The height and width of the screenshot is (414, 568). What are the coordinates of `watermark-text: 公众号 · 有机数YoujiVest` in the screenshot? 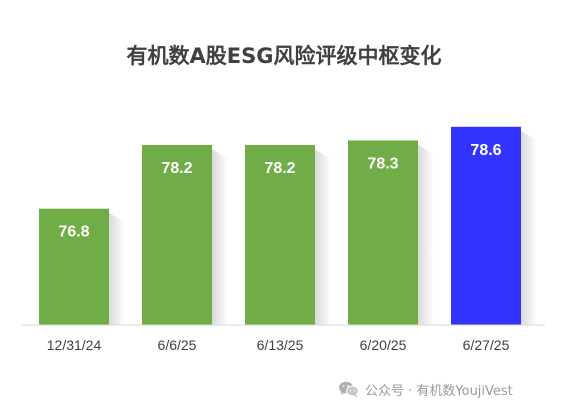 It's located at (439, 391).